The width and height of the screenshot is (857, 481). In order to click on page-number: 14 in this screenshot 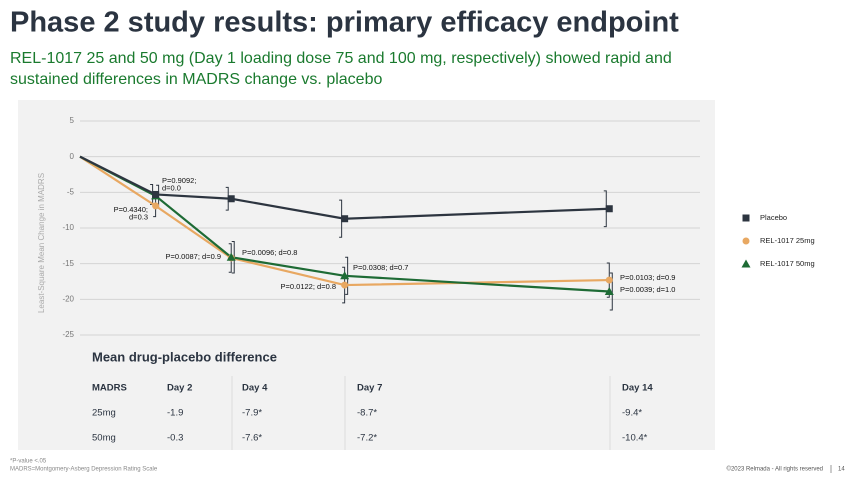, I will do `click(841, 470)`.